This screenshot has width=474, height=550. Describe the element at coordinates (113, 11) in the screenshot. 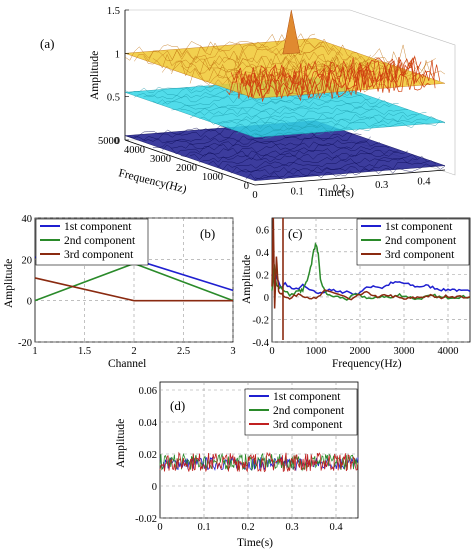

I see `panel-a-z-tick-label: 1.5` at that location.